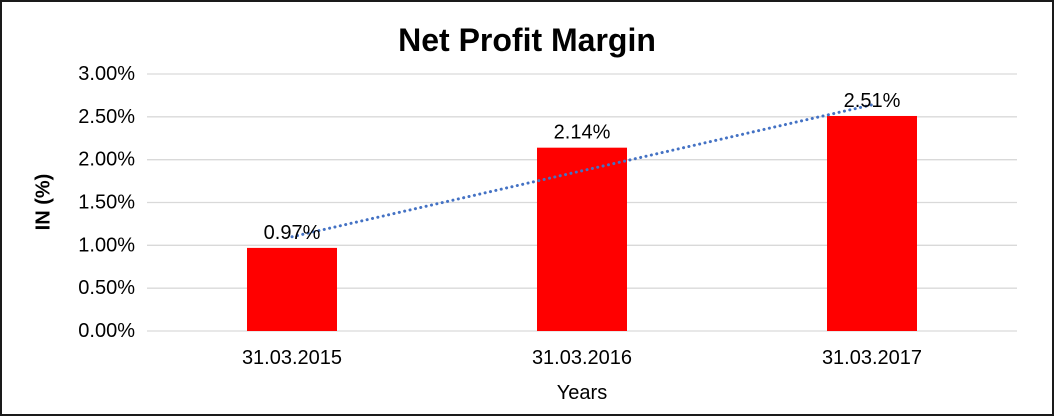 The image size is (1054, 416). What do you see at coordinates (106, 160) in the screenshot?
I see `y-tick-label: 2.00%` at bounding box center [106, 160].